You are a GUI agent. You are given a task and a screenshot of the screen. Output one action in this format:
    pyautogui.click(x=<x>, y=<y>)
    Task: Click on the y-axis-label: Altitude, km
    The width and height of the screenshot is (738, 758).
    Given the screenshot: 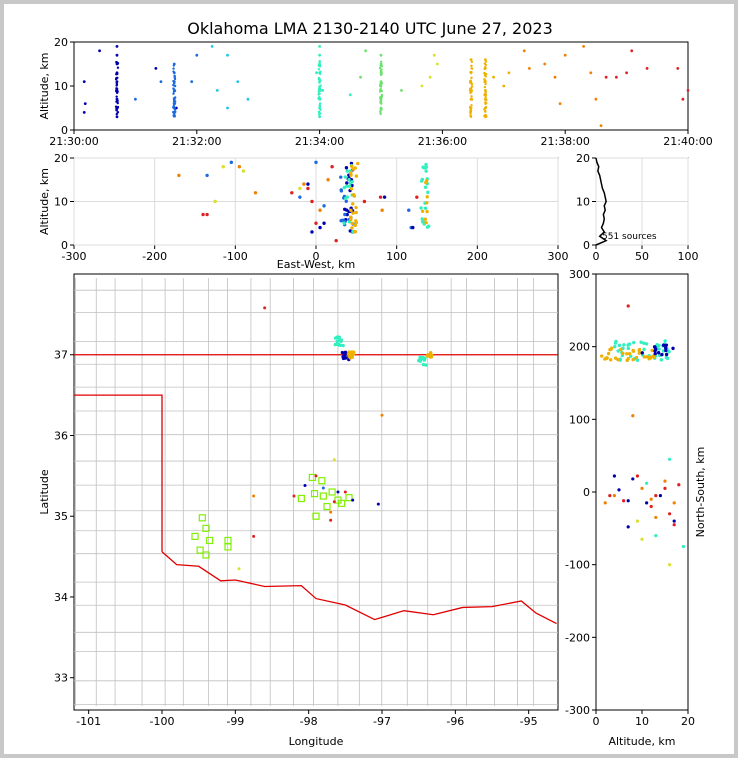 What is the action you would take?
    pyautogui.click(x=44, y=201)
    